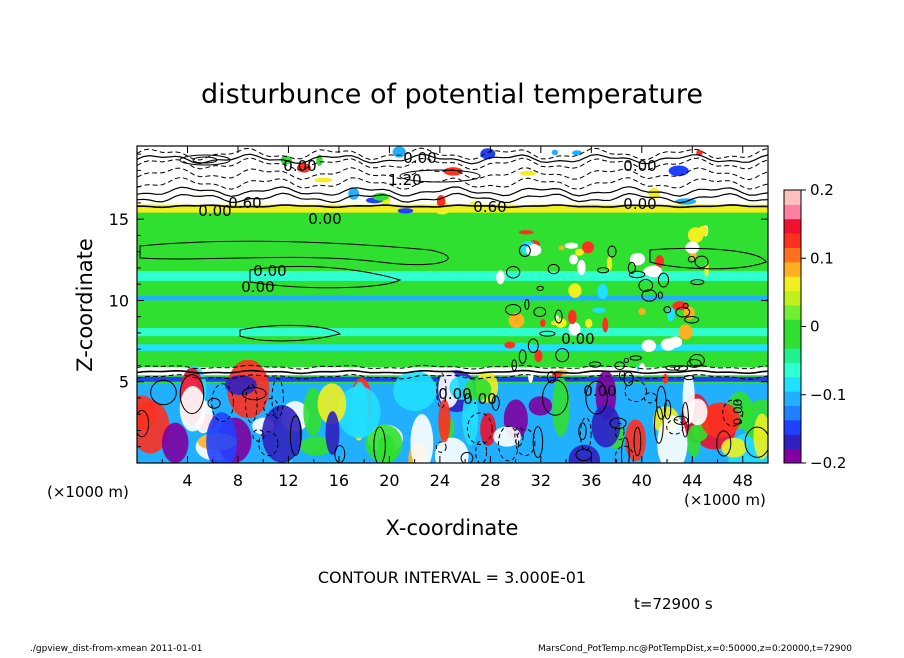 This screenshot has height=658, width=904. Describe the element at coordinates (828, 463) in the screenshot. I see `colorbar-tick-label: −0.2` at that location.